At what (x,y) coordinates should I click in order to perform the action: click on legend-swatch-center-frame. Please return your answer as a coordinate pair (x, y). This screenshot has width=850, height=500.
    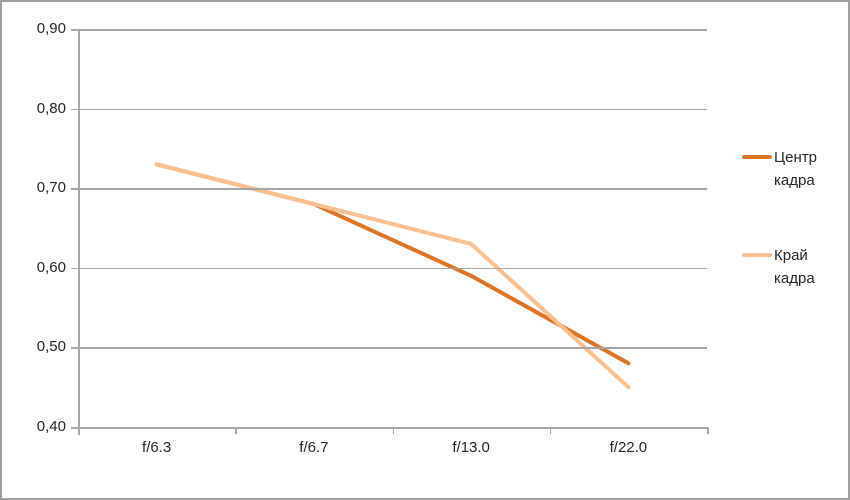
    Looking at the image, I should click on (757, 157).